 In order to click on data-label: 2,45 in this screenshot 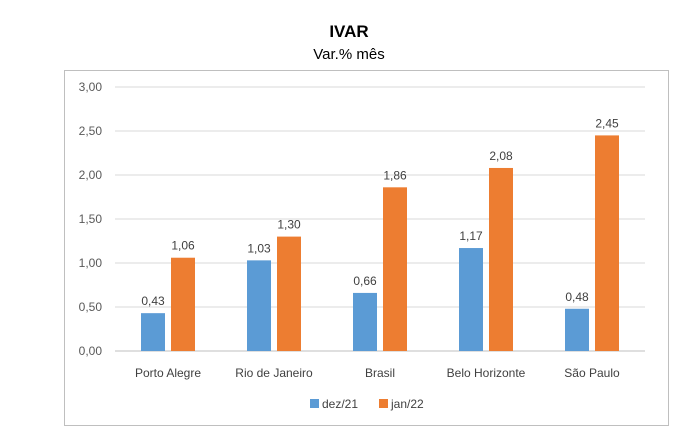, I will do `click(607, 123)`.